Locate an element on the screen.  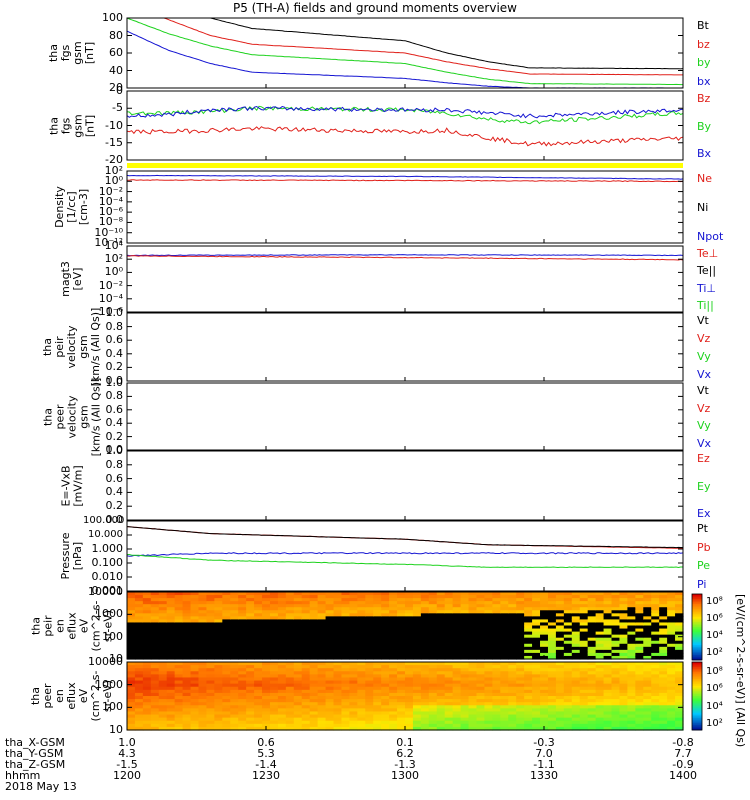
y-tick-label: 0.4 is located at coordinates (114, 492).